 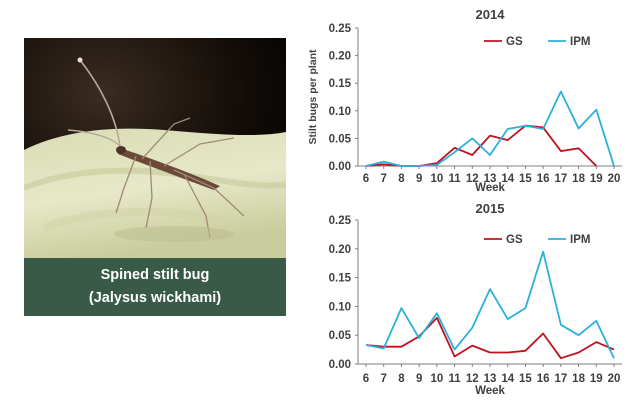 I want to click on photo-caption: Spined stilt bug (Jalysus wickhami), so click(x=155, y=287).